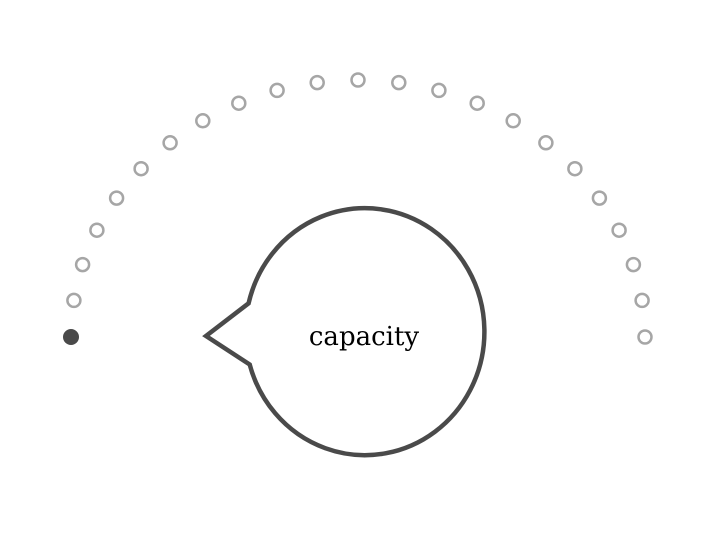 This screenshot has width=711, height=535. What do you see at coordinates (364, 337) in the screenshot?
I see `bubble-label: capacity` at bounding box center [364, 337].